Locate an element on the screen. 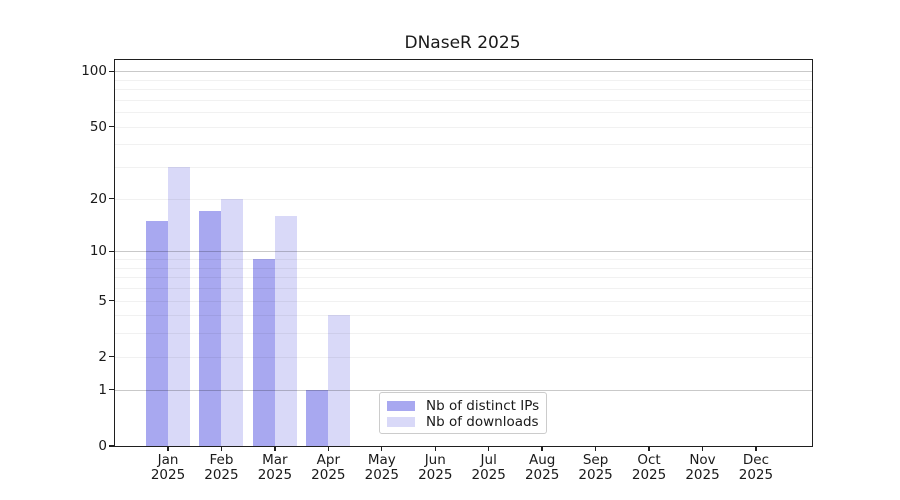 Image resolution: width=900 pixels, height=500 pixels. bar-downloads-jan is located at coordinates (179, 306).